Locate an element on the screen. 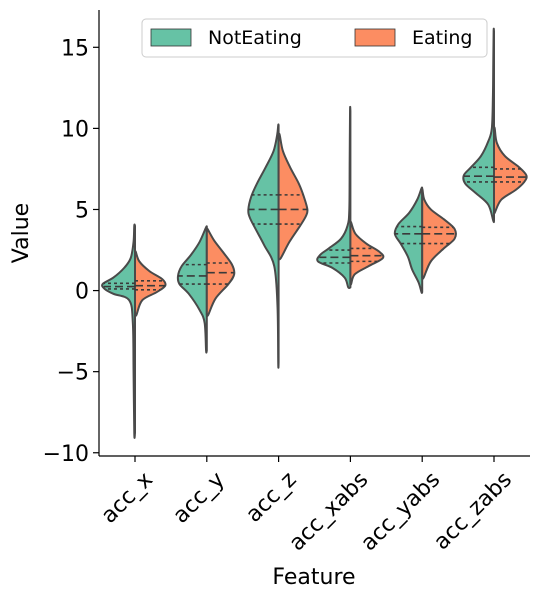 This screenshot has width=550, height=599. legend-label-noteating: NotEating is located at coordinates (255, 38).